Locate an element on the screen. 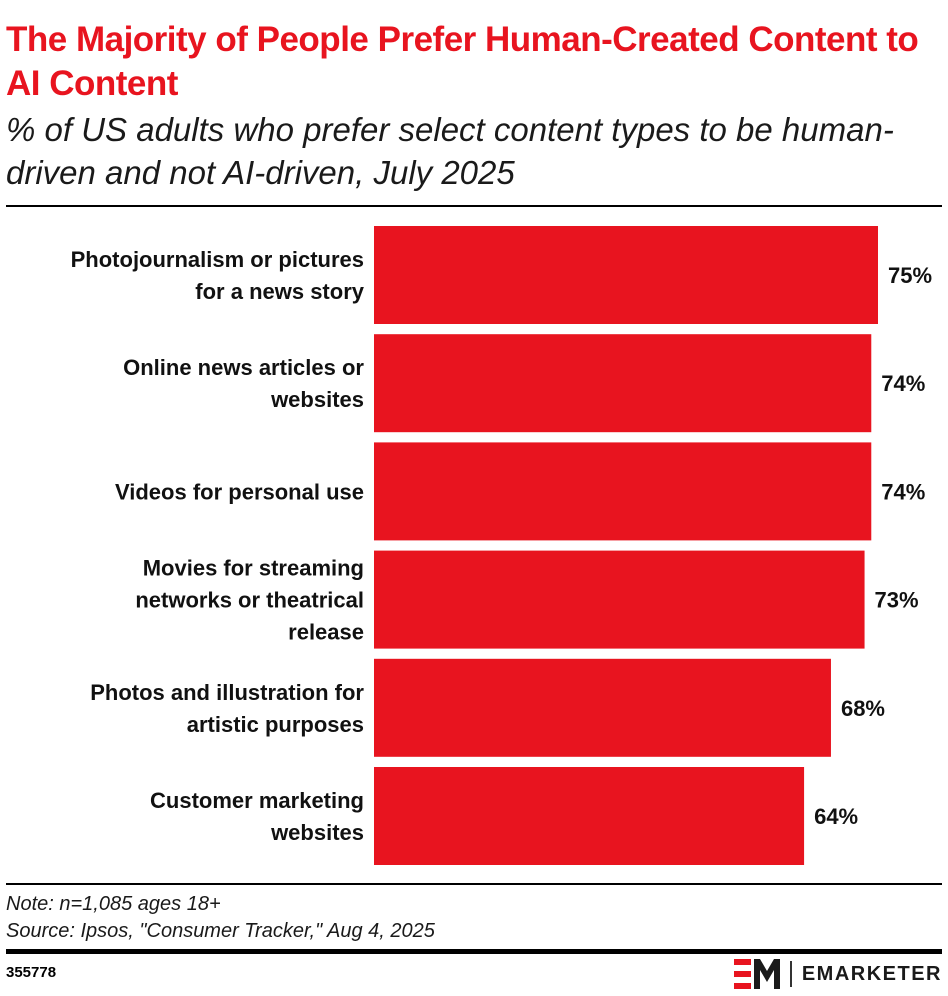 This screenshot has width=948, height=996. brand-footer: EMARKETER is located at coordinates (838, 974).